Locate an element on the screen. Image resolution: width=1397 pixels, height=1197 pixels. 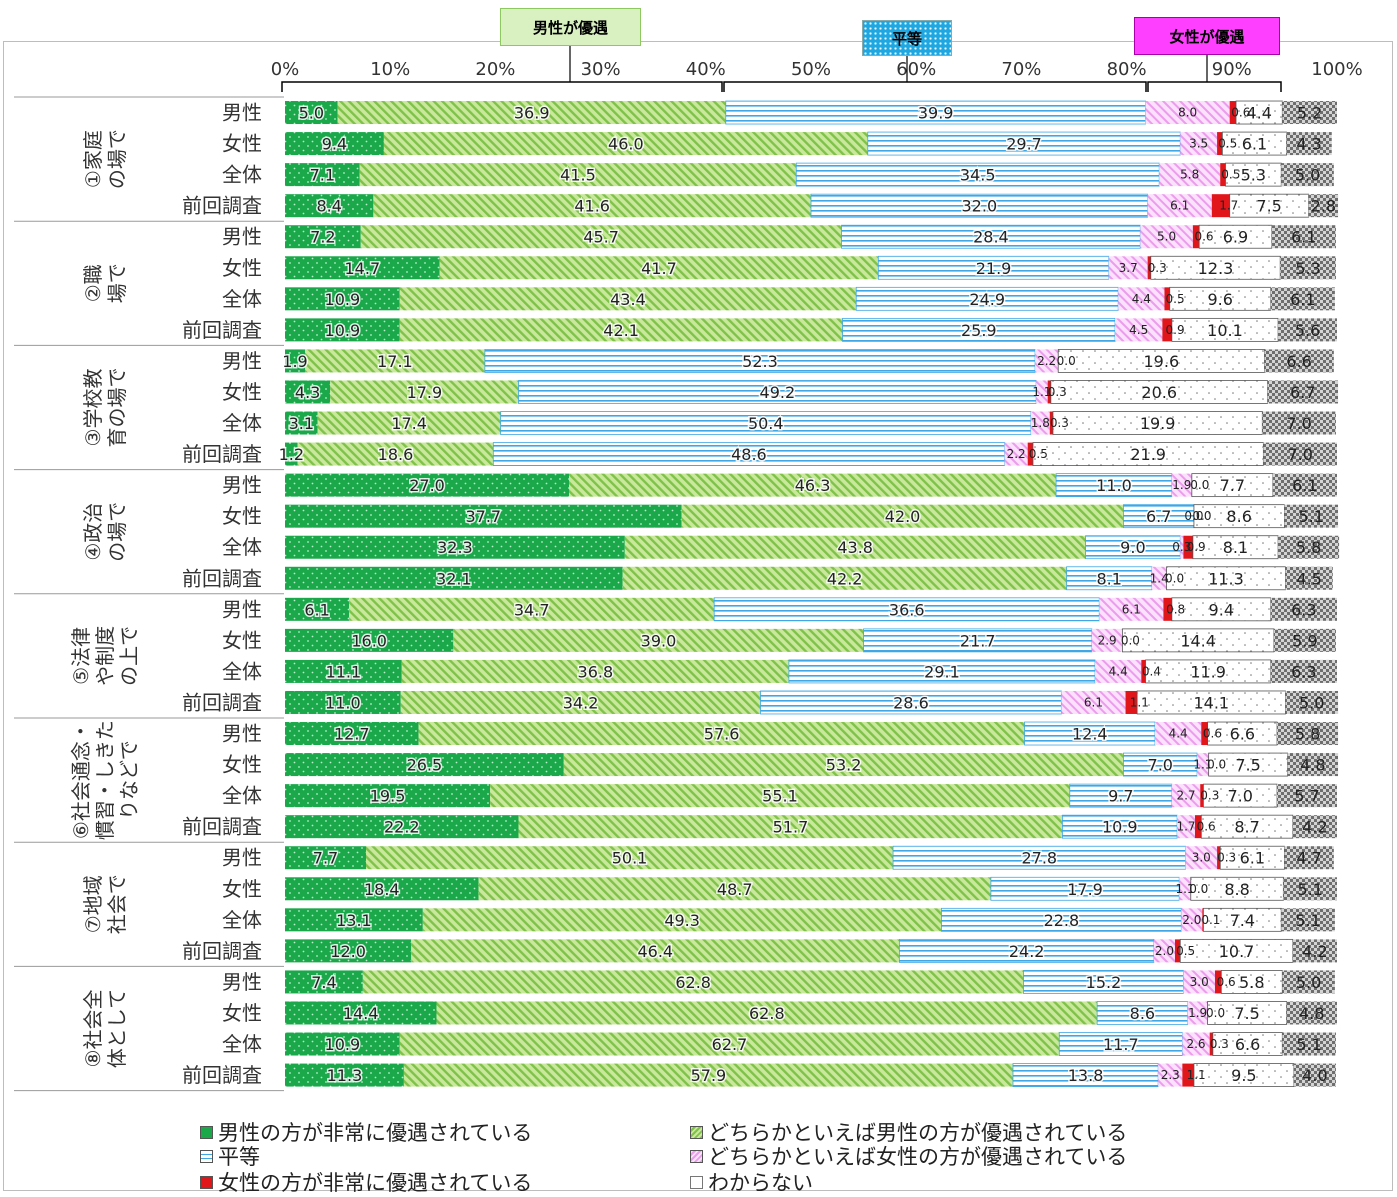
data-label: 42.2 is located at coordinates (845, 578).